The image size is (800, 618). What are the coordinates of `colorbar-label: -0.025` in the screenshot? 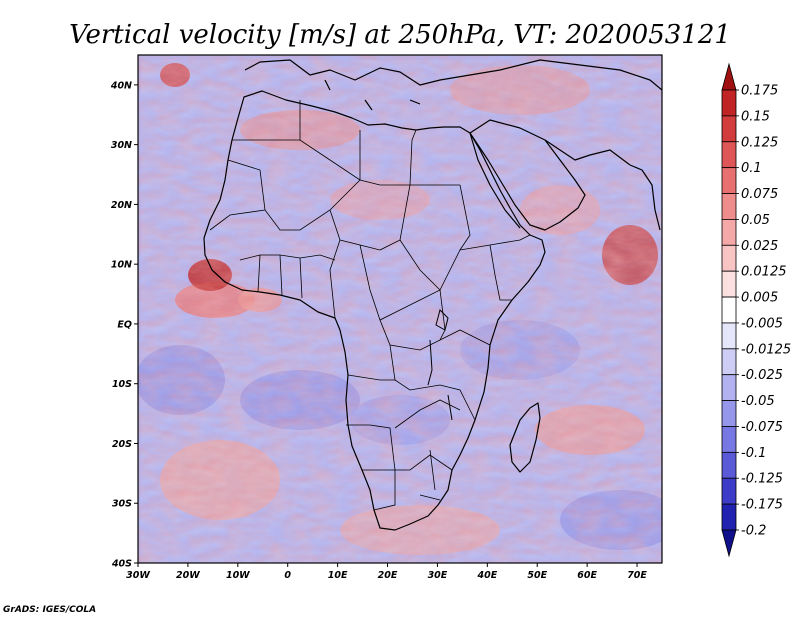 It's located at (762, 375).